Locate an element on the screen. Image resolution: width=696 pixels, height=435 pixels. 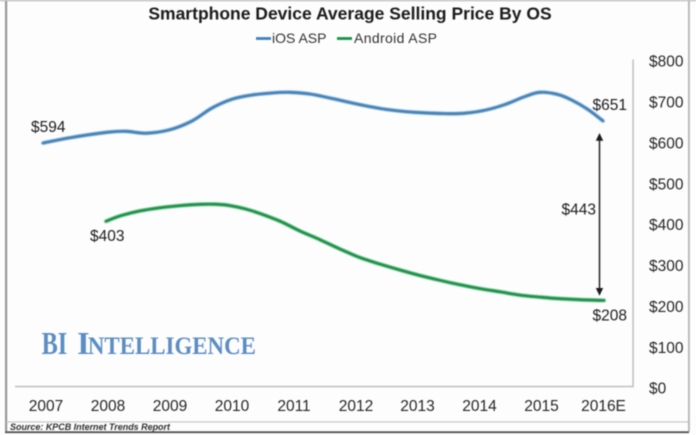
svg-text: 2013 is located at coordinates (417, 406).